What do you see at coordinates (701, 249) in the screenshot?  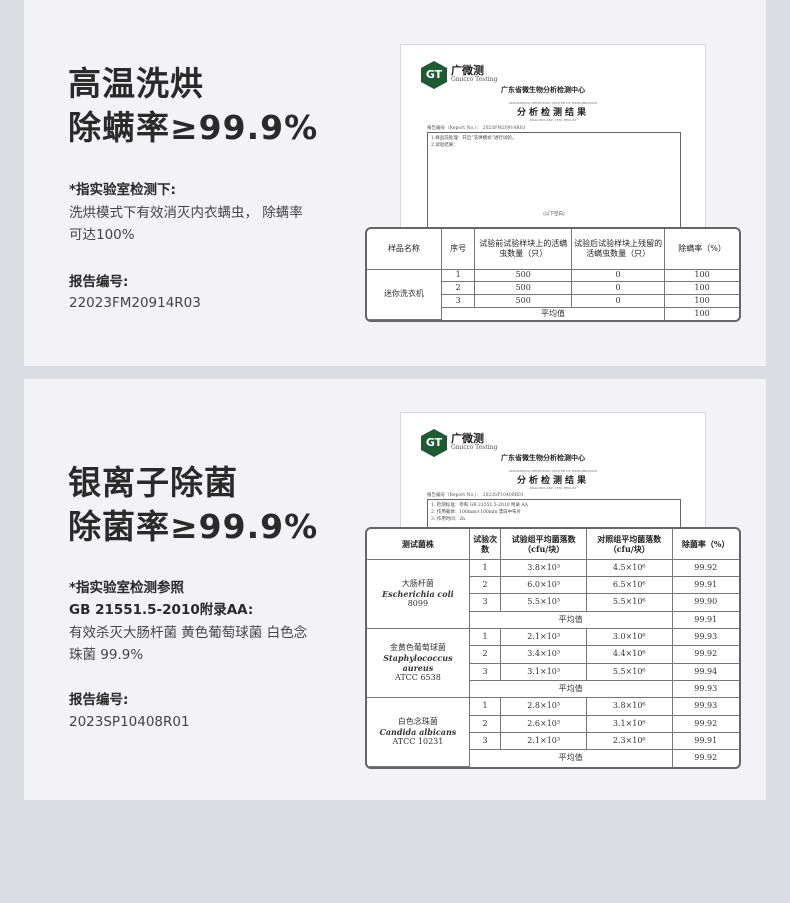 I see `column-header: 除螨率（%）` at bounding box center [701, 249].